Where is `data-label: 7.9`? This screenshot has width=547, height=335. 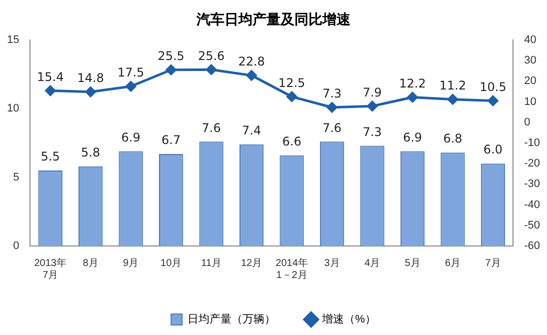
data-label: 7.9 is located at coordinates (372, 92).